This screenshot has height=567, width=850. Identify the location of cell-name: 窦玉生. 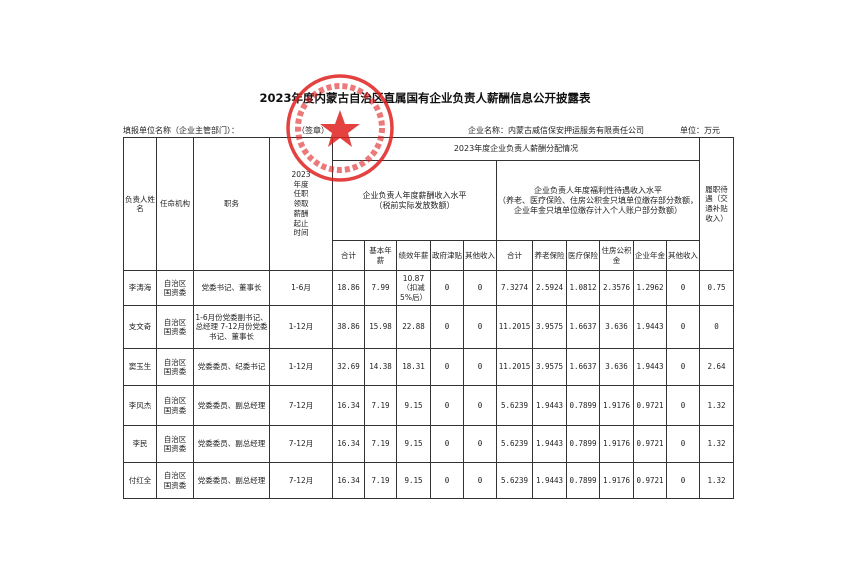
(140, 367).